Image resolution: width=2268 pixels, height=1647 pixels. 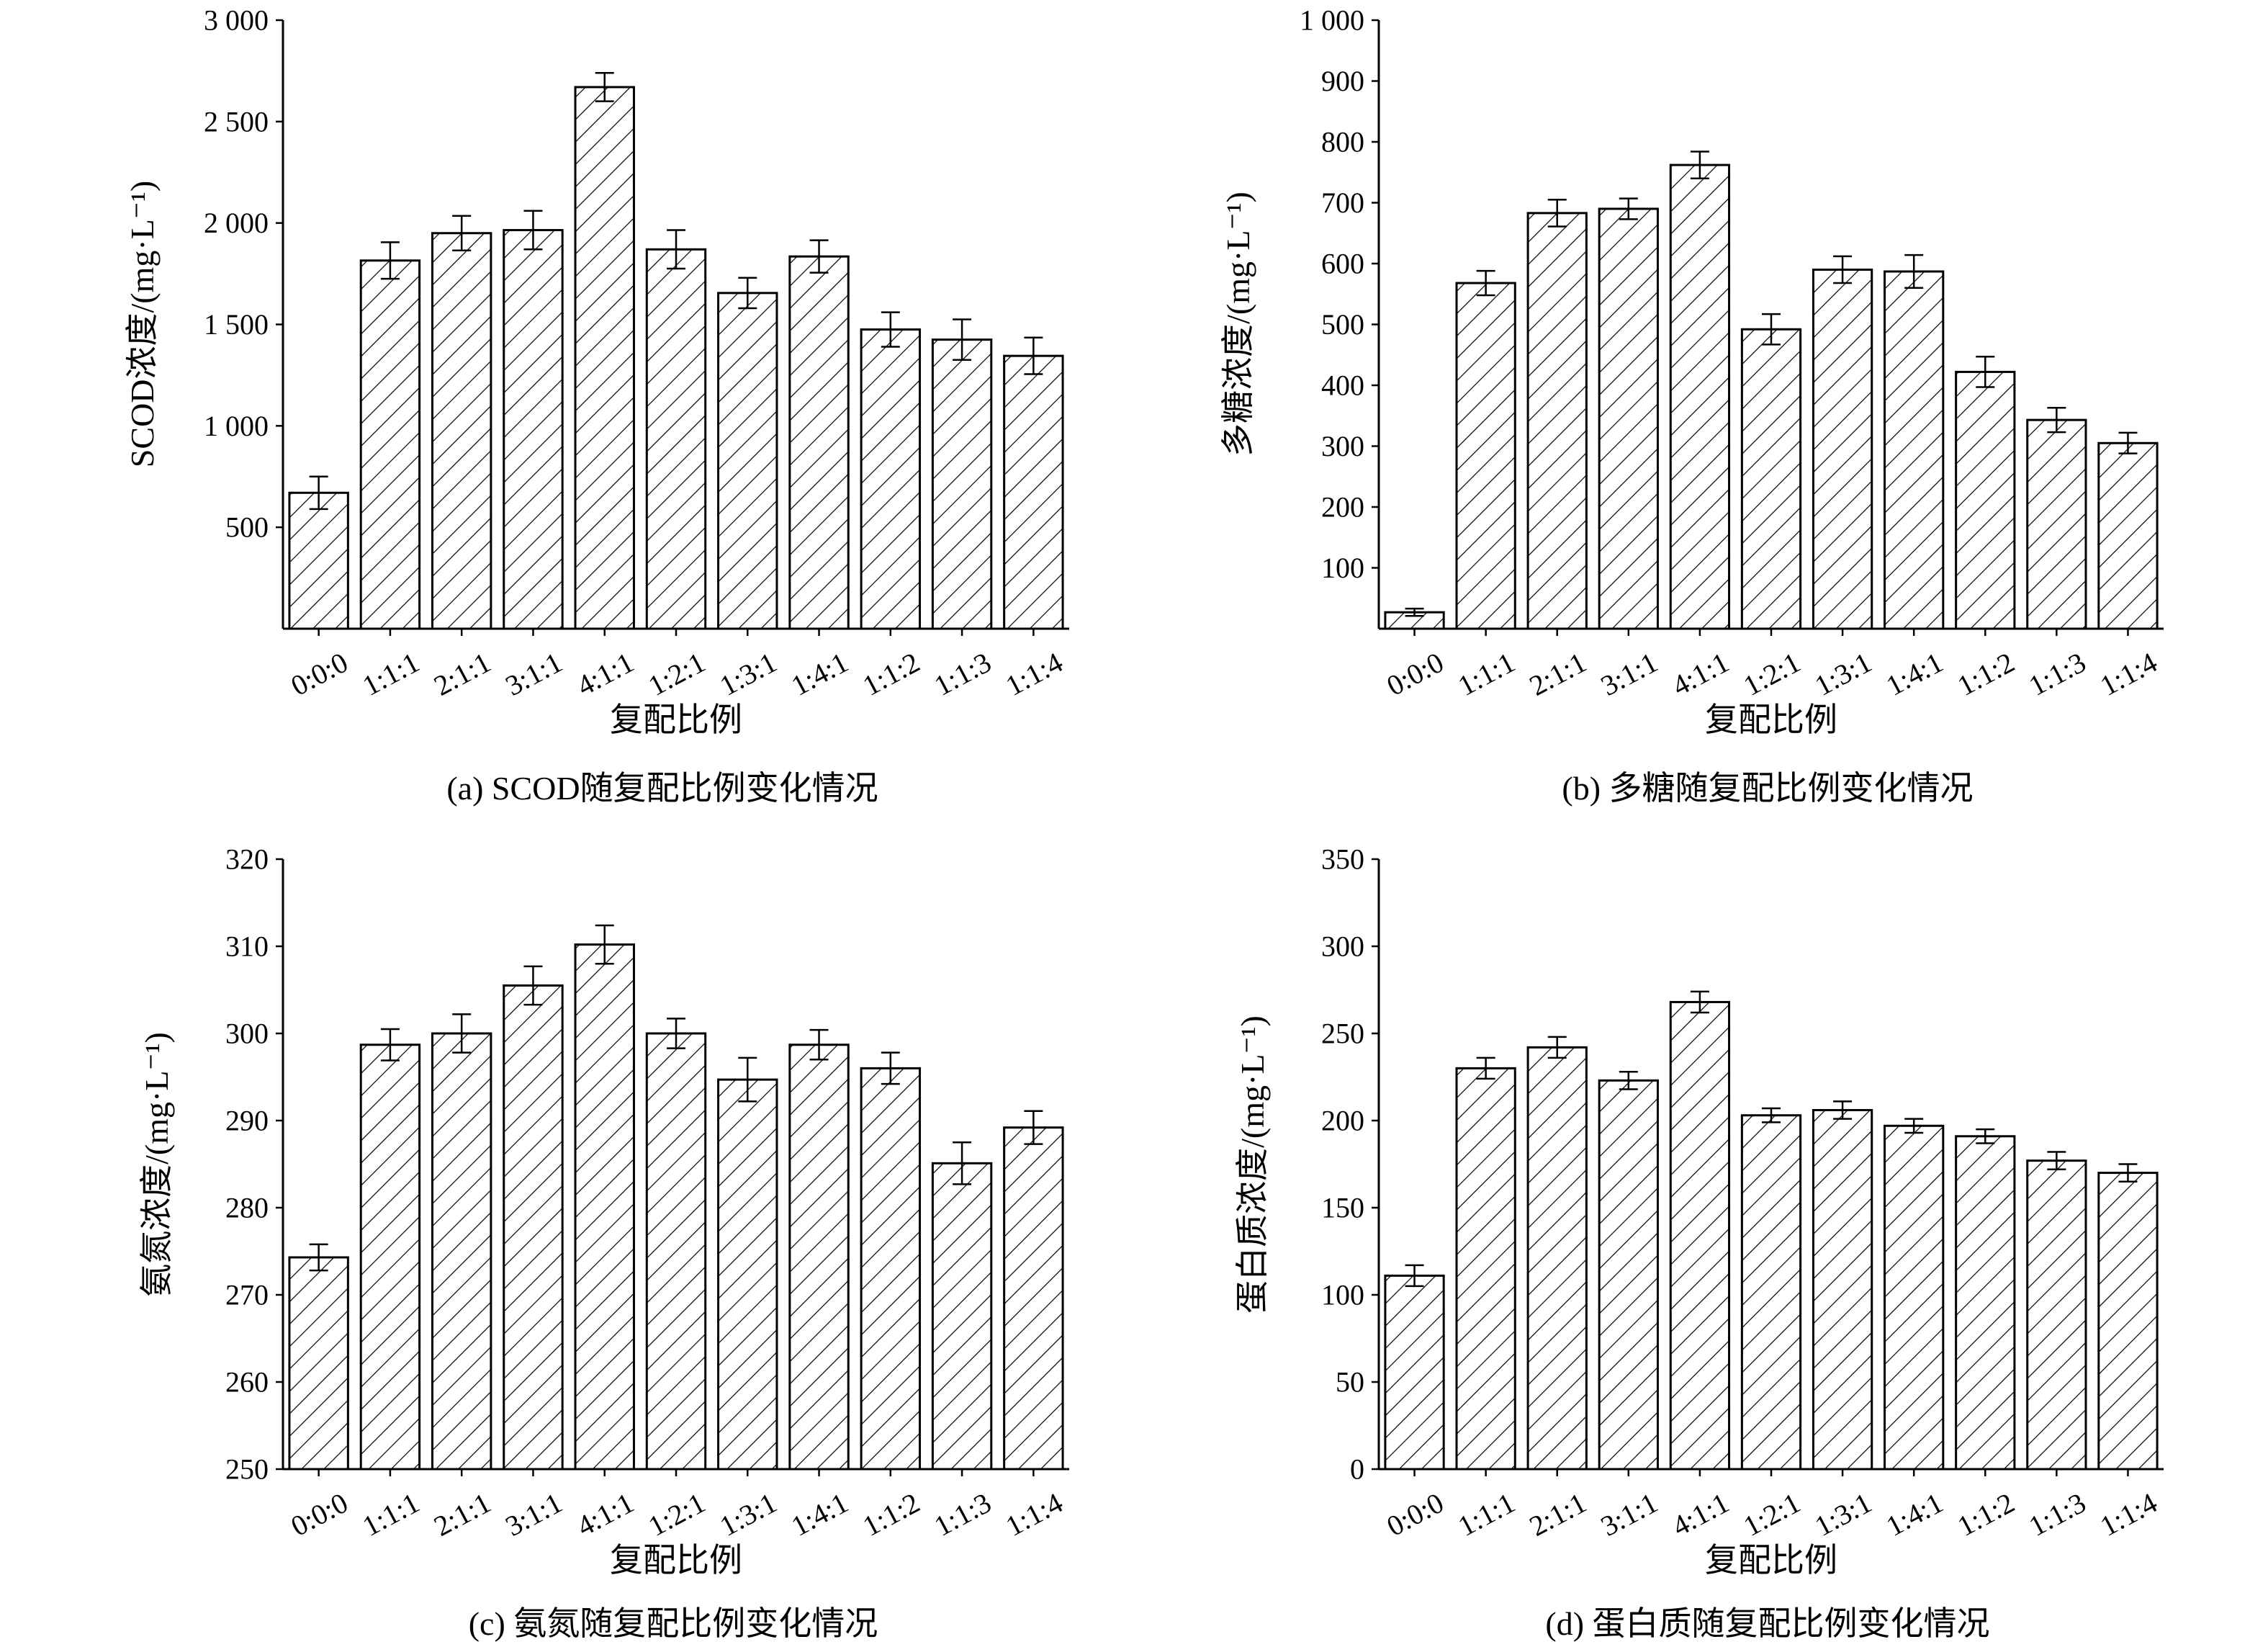 What do you see at coordinates (1700, 1514) in the screenshot?
I see `panel-d-x-tick-label: 4:1:1` at bounding box center [1700, 1514].